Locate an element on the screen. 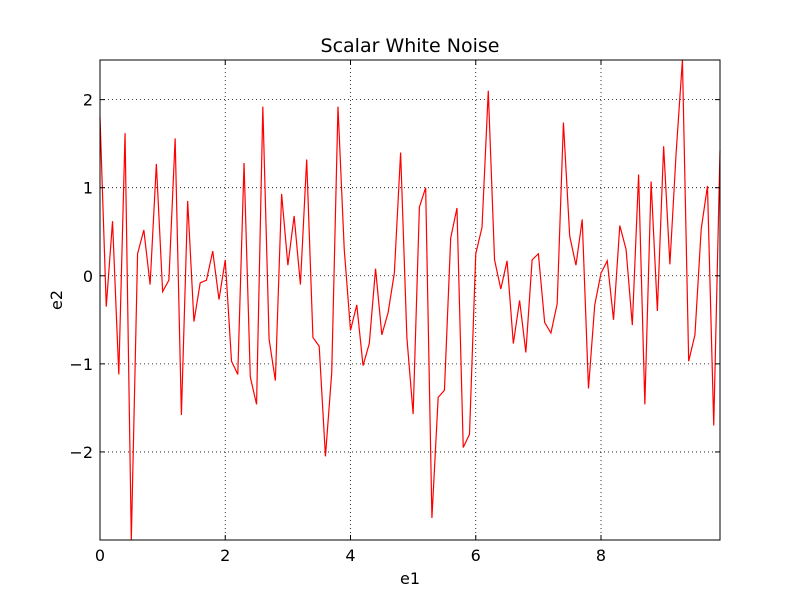  x-tick-label: 4 is located at coordinates (350, 555).